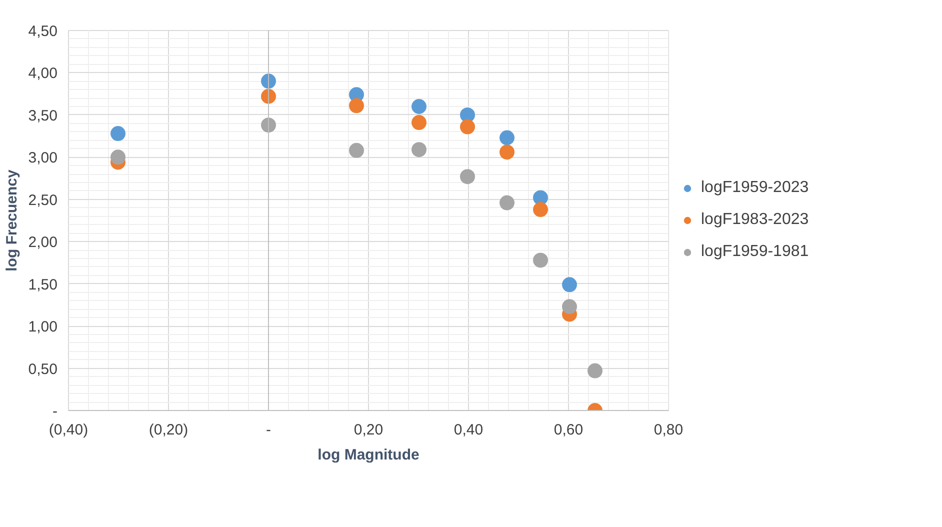  I want to click on x-tick-label: 0,40, so click(469, 430).